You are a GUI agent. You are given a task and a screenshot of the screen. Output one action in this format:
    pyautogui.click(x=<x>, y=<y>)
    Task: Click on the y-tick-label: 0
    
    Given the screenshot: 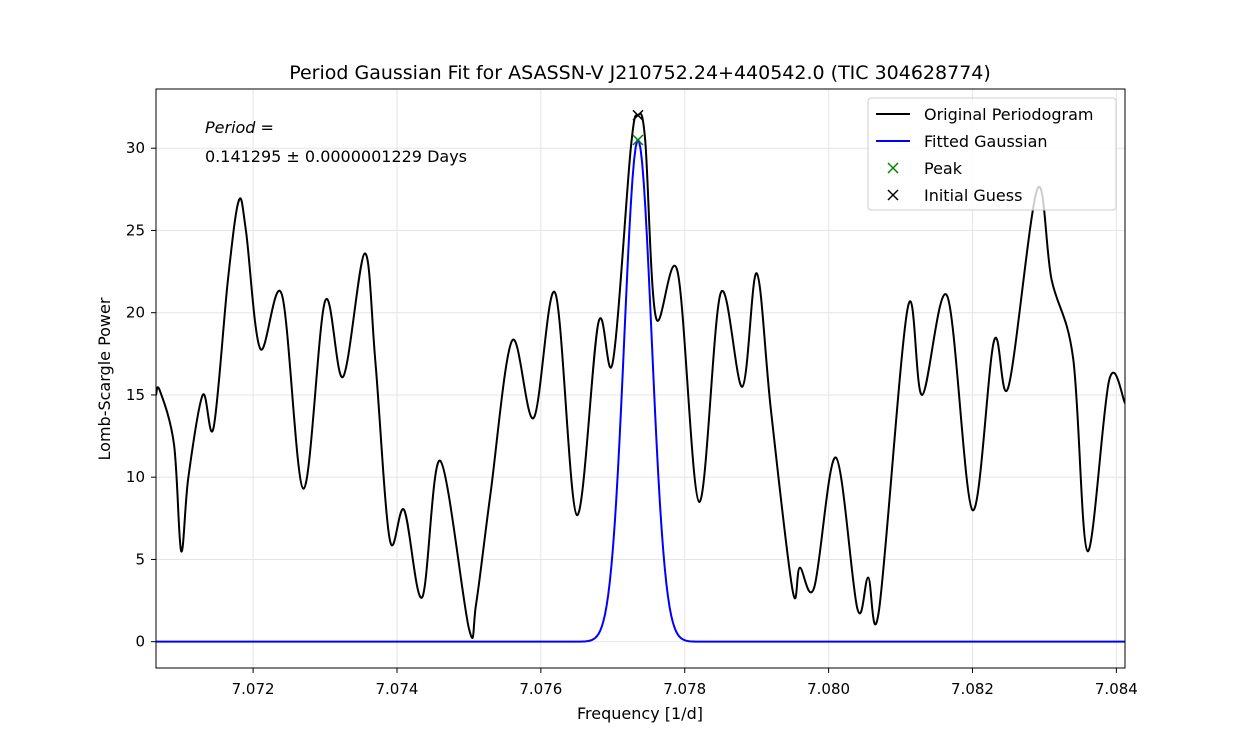 What is the action you would take?
    pyautogui.click(x=140, y=642)
    